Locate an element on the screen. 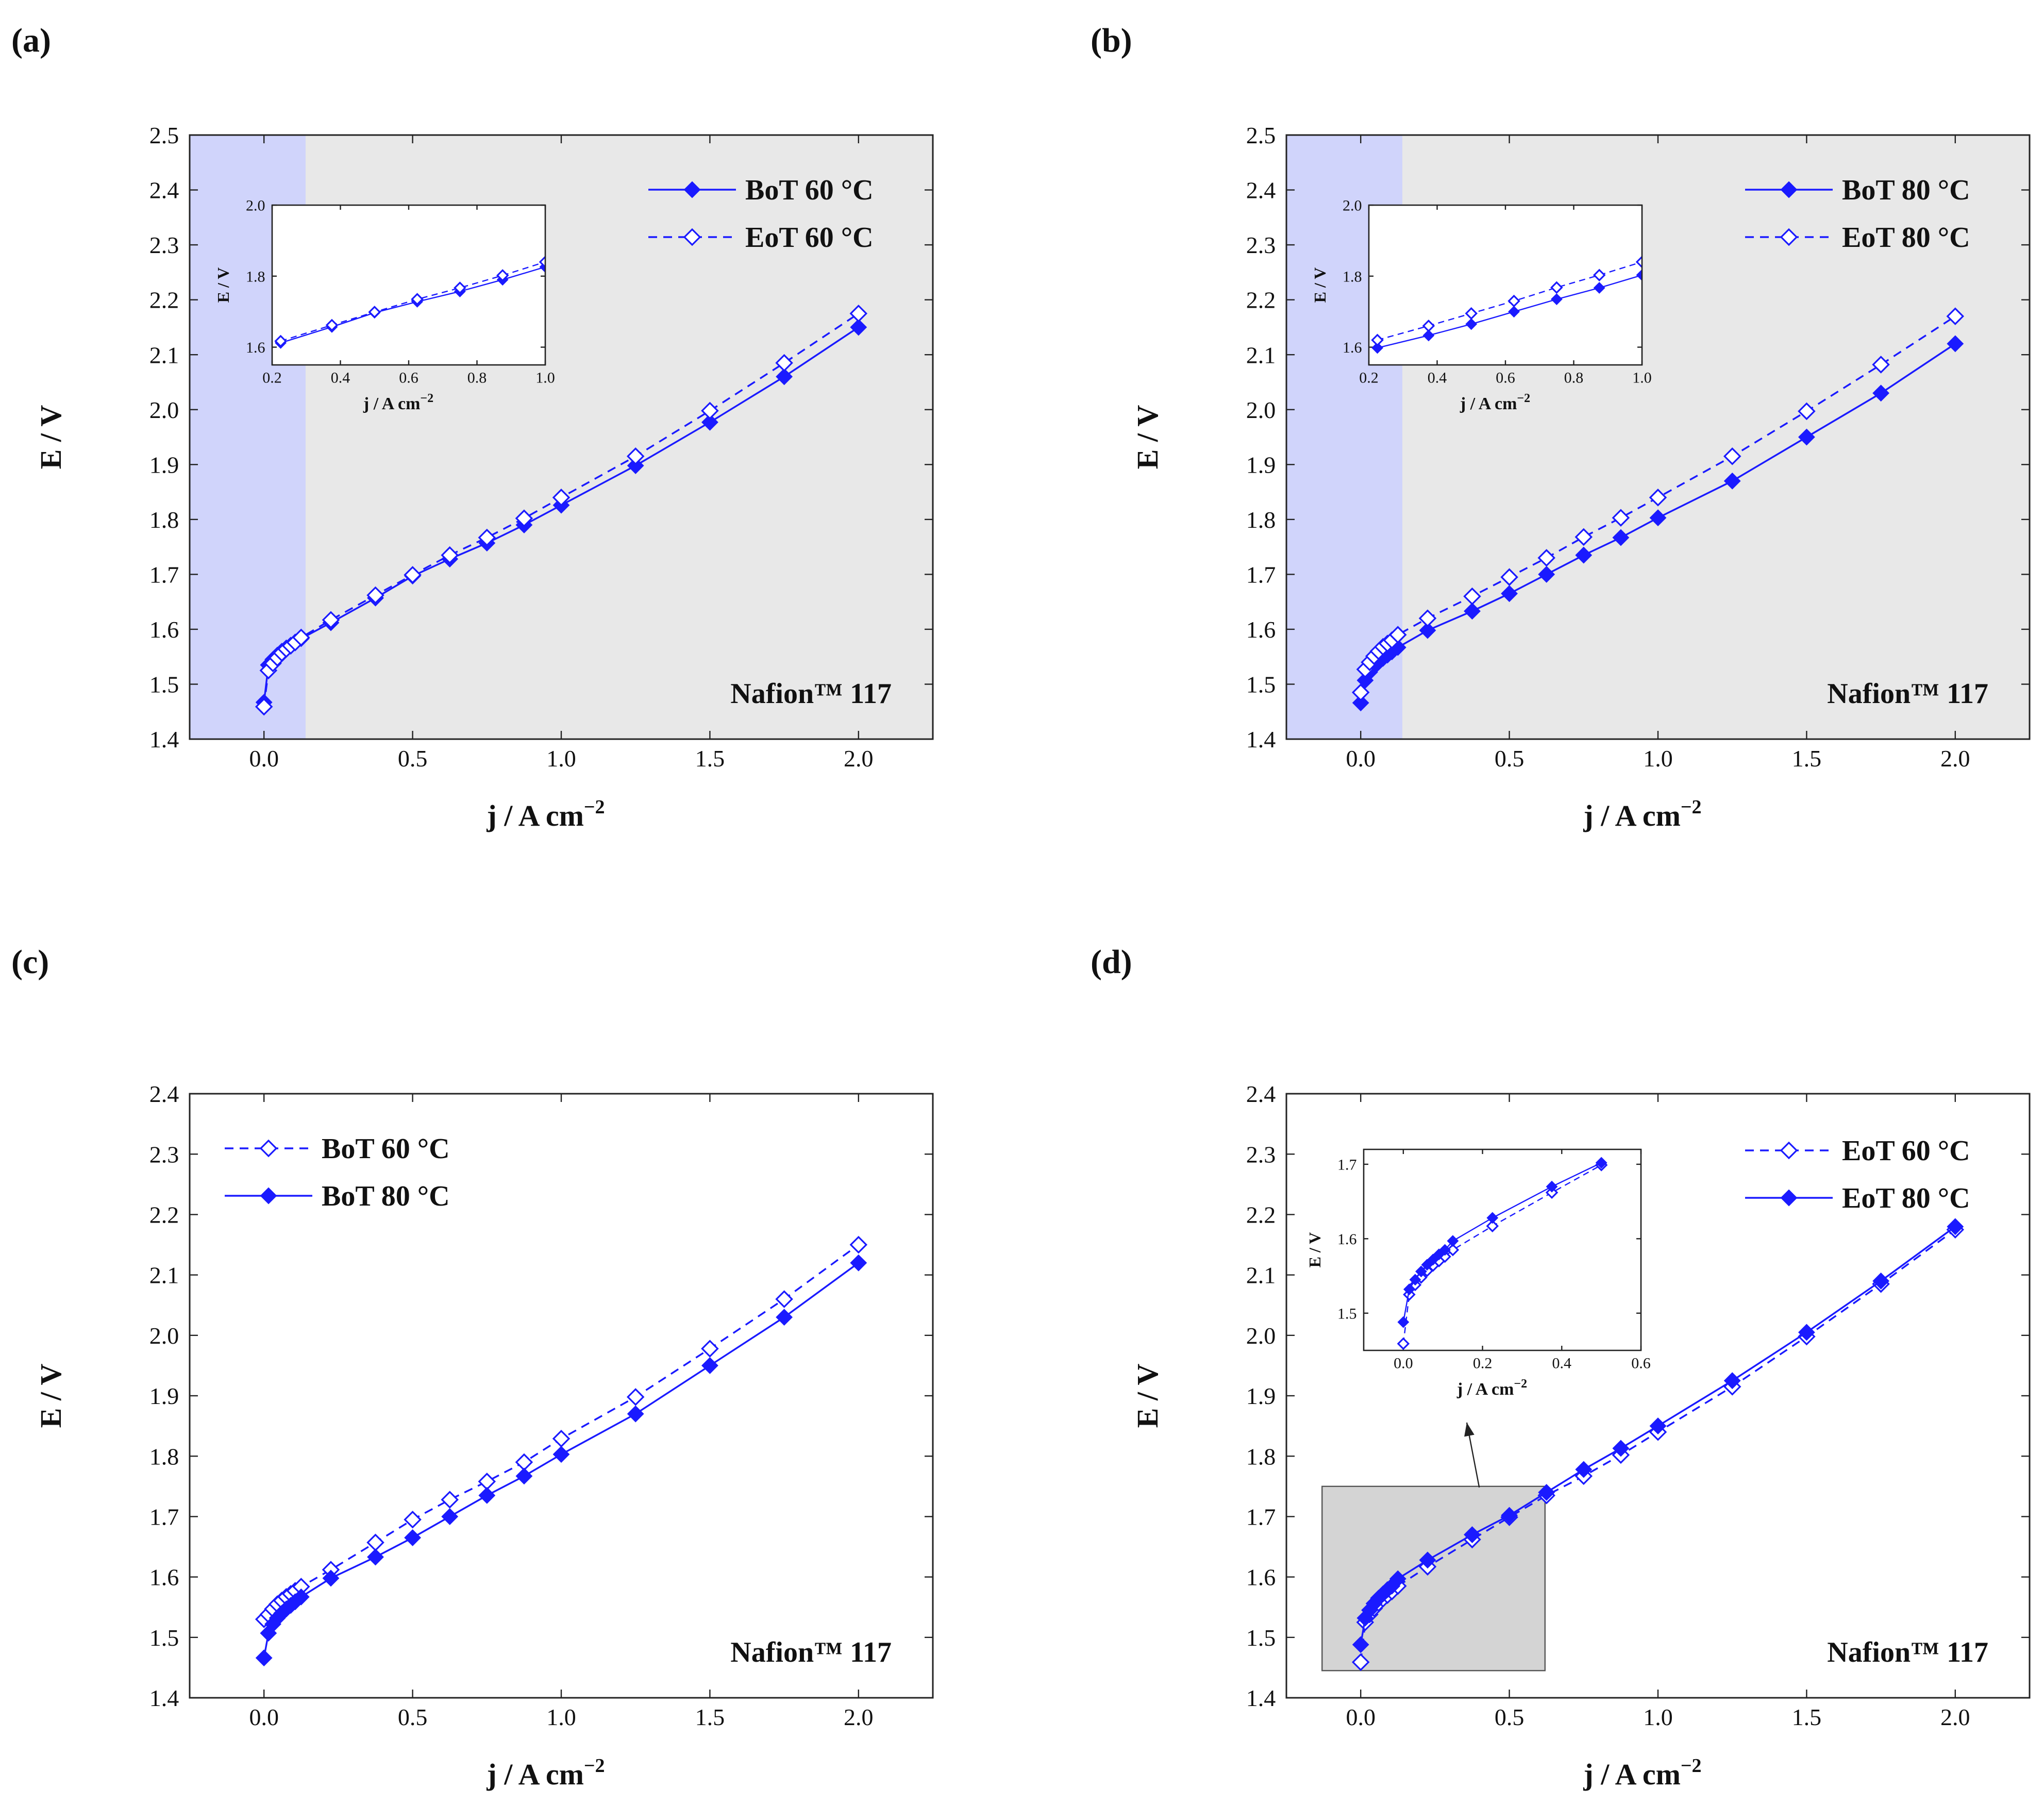 The image size is (2044, 1805). inset-y-tick-label-2: 1.8 is located at coordinates (1353, 277).